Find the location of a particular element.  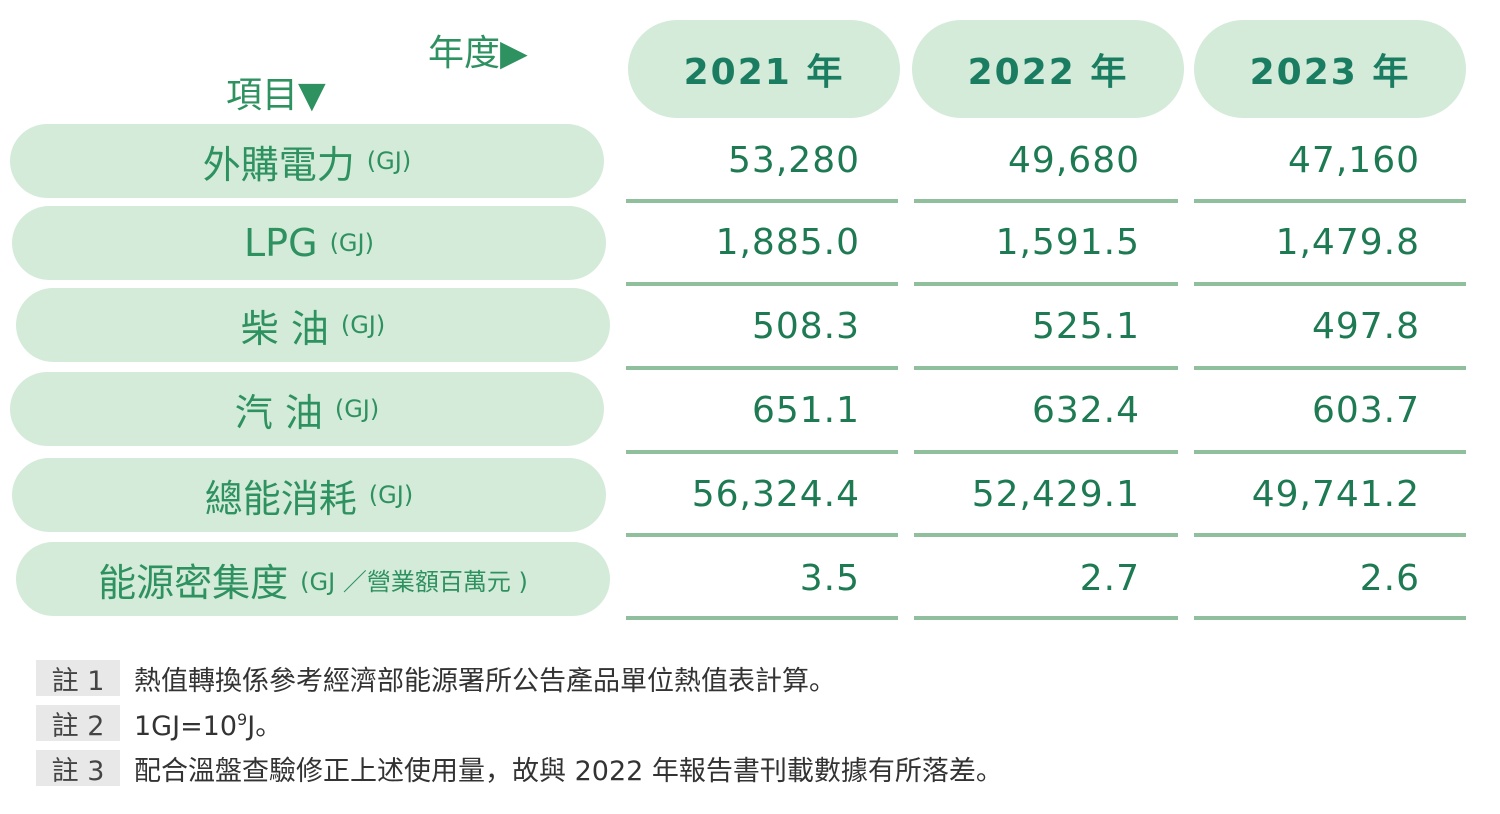

footnote-text: 熱值轉換係參考經濟部能源署所公告產品單位熱值表計算。 is located at coordinates (485, 681).